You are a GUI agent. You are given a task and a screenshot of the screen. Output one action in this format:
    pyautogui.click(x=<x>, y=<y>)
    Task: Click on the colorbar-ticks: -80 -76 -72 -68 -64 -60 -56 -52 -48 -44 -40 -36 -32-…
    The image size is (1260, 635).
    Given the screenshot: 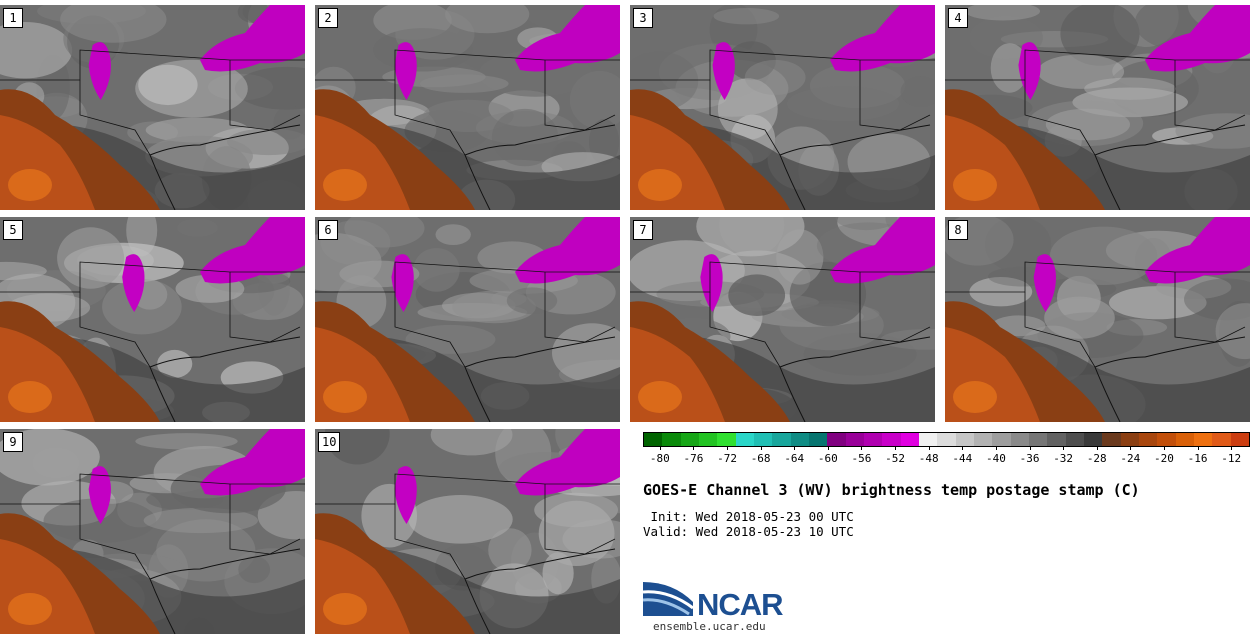 What is the action you would take?
    pyautogui.click(x=945, y=456)
    